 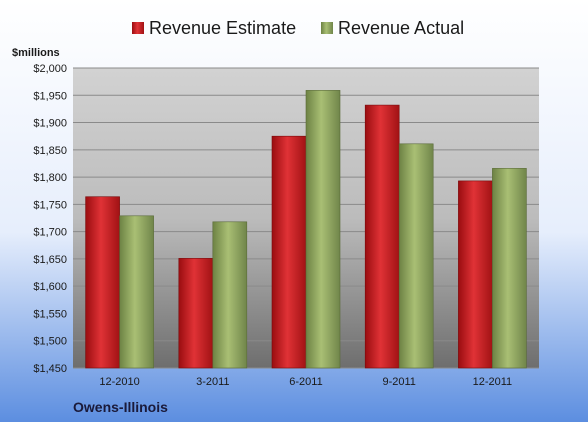 What do you see at coordinates (50, 178) in the screenshot?
I see `y-tick-label: $1,800` at bounding box center [50, 178].